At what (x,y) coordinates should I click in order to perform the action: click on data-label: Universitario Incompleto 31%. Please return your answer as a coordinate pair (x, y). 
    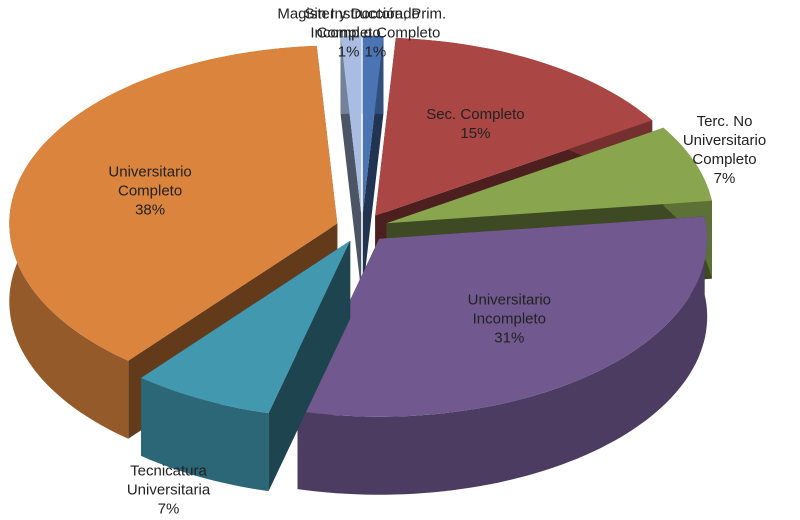
    Looking at the image, I should click on (509, 318).